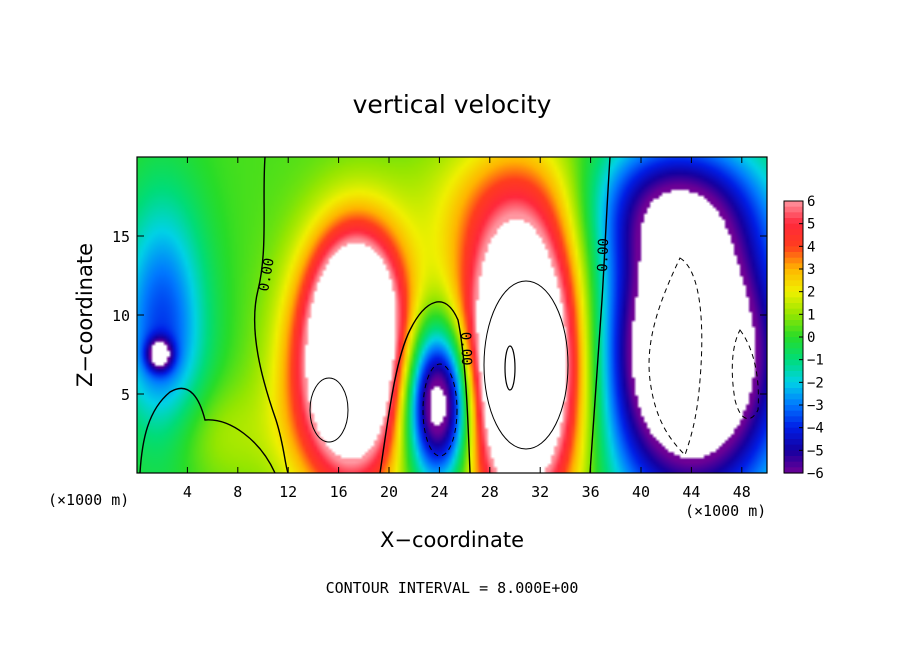  What do you see at coordinates (691, 492) in the screenshot?
I see `x-tick-label: 44` at bounding box center [691, 492].